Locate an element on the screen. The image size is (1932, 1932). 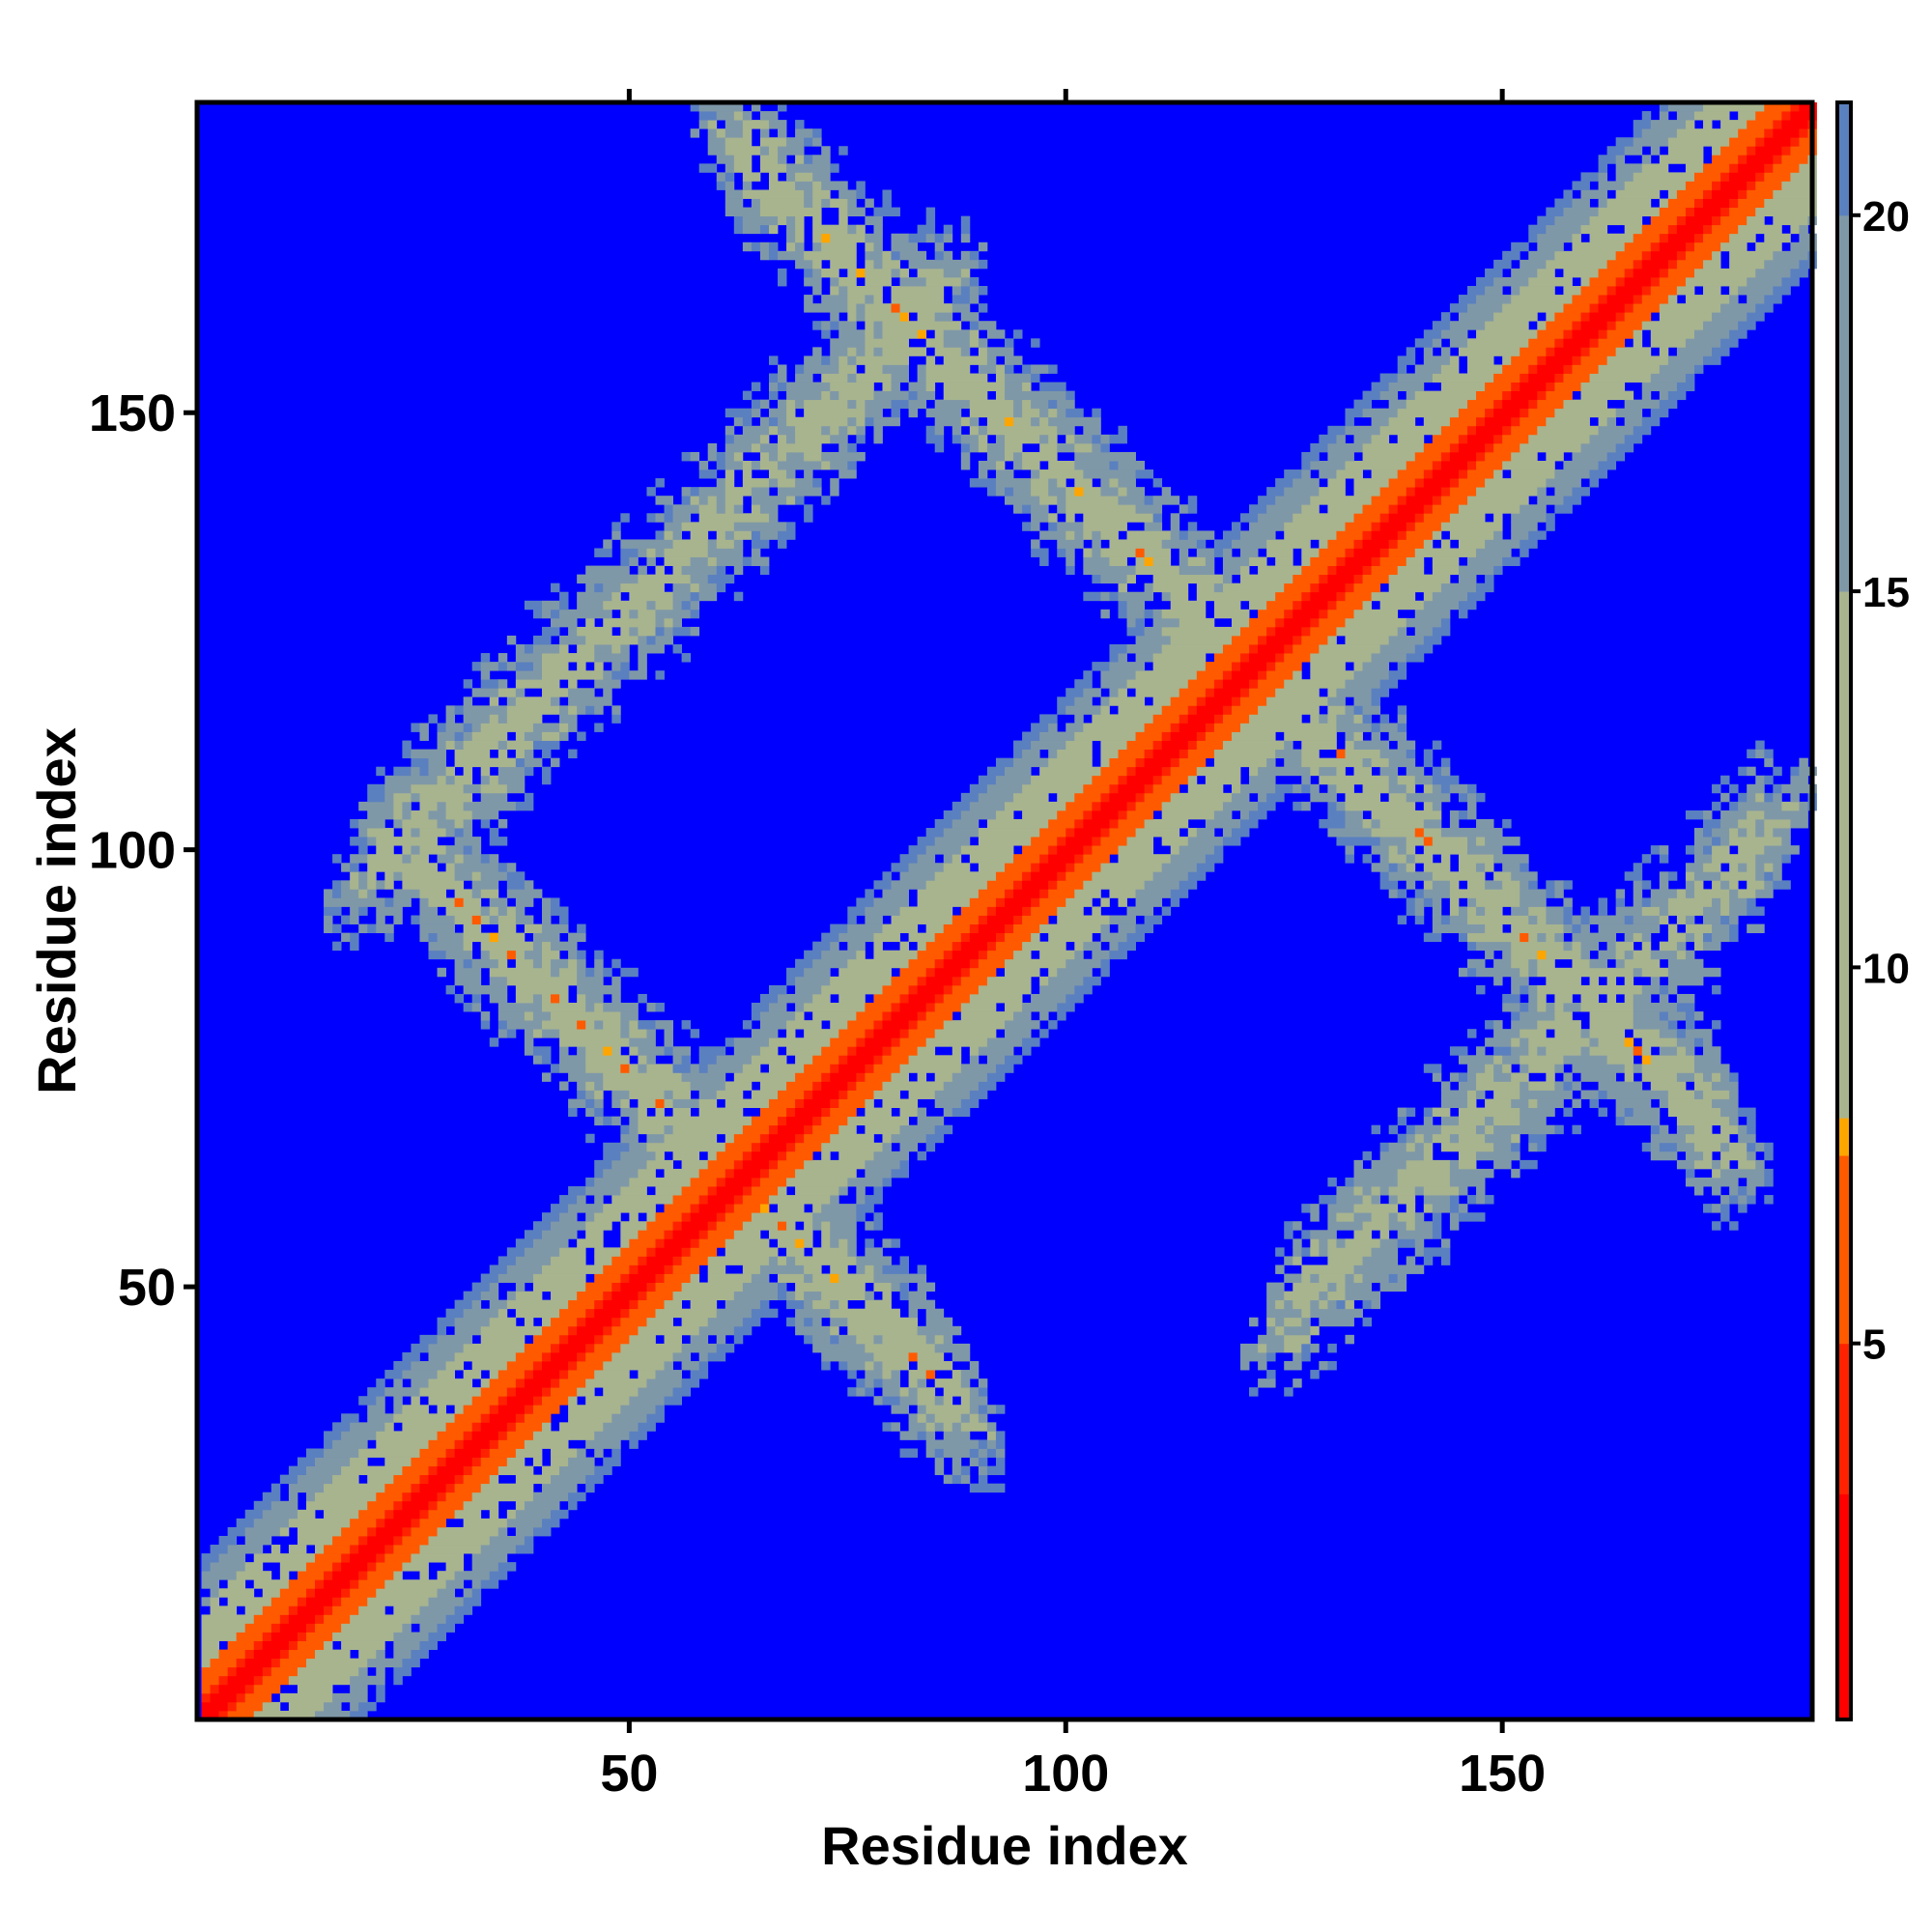
x-tick-label: 50 is located at coordinates (629, 1774).